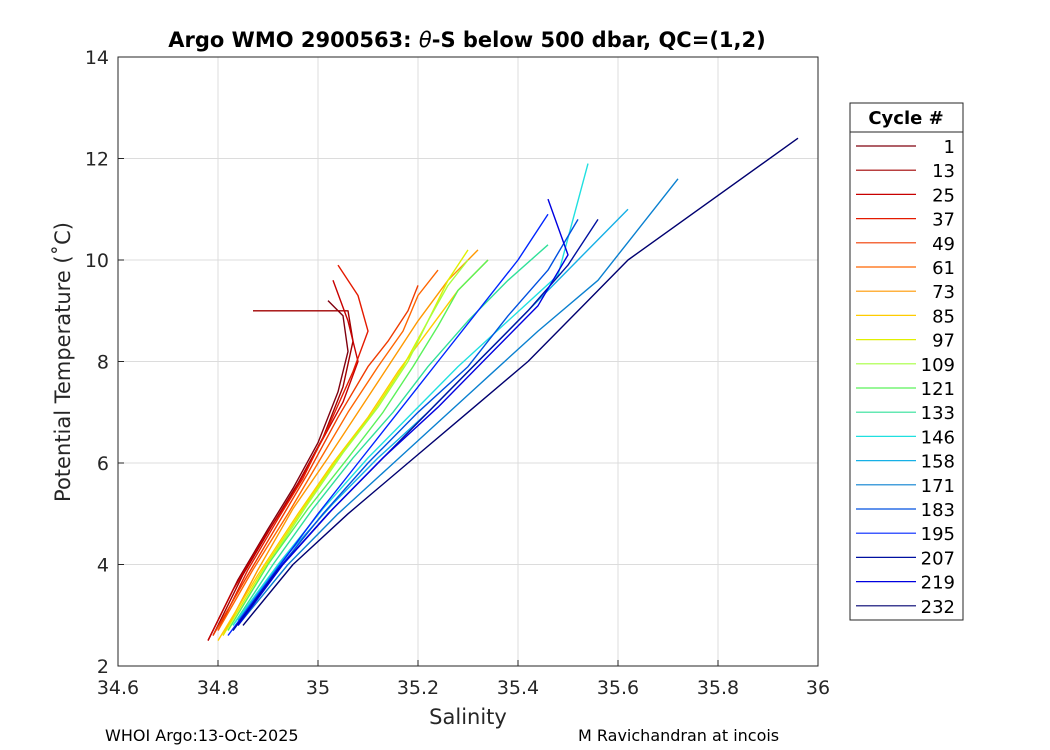  Describe the element at coordinates (468, 717) in the screenshot. I see `x-axis-label: Salinity` at that location.